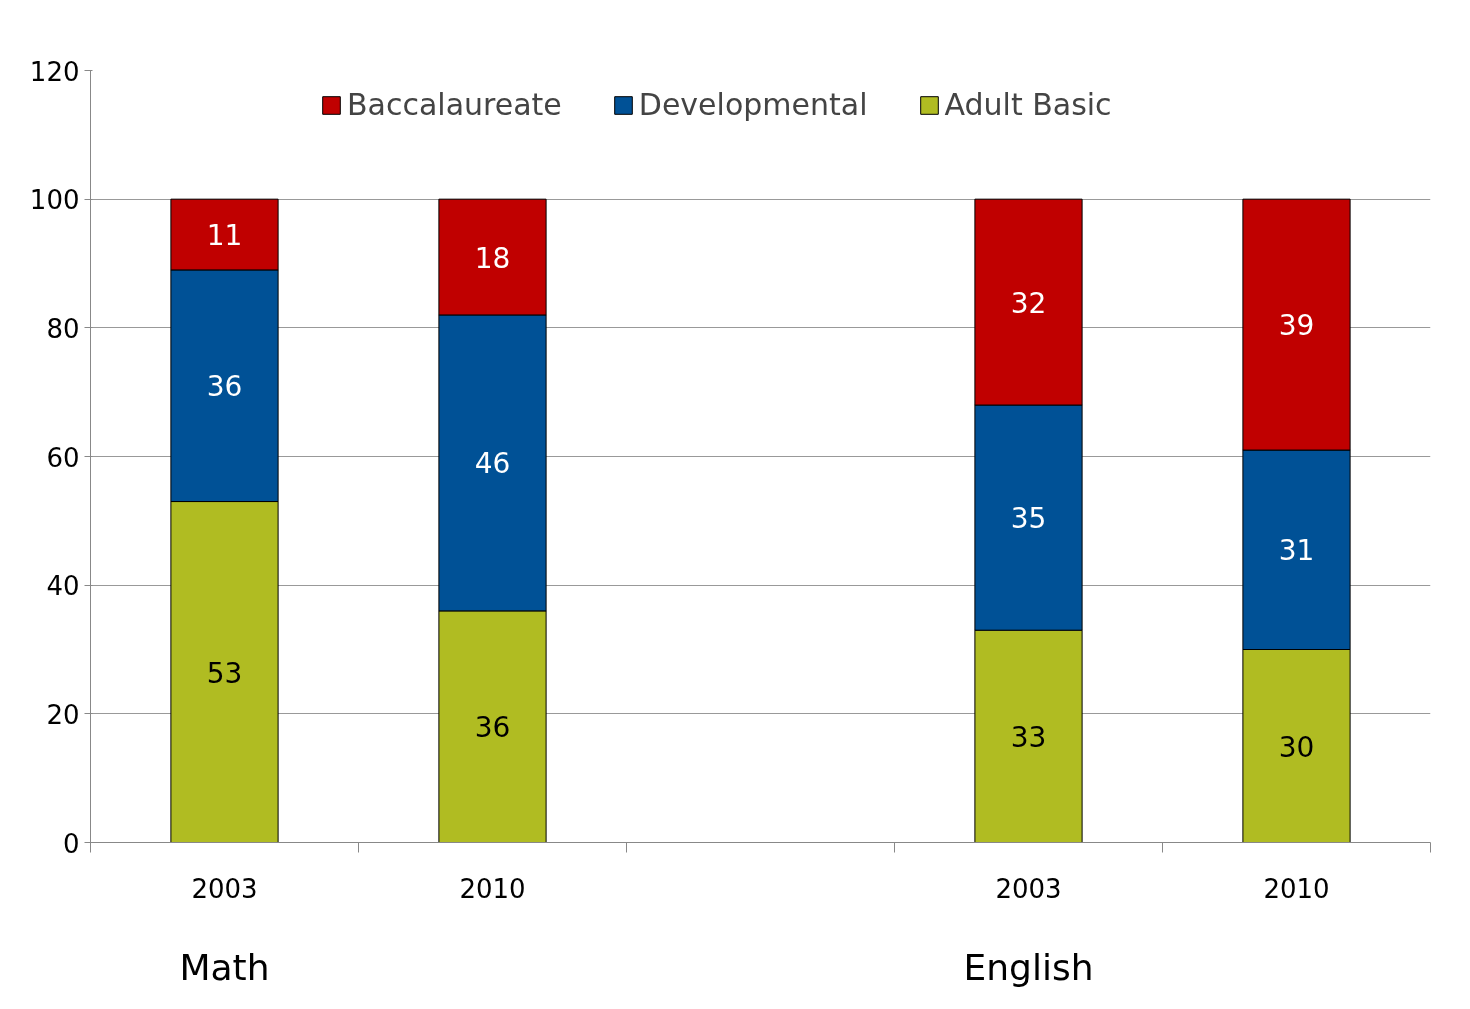 The image size is (1470, 1009). Describe the element at coordinates (54, 71) in the screenshot. I see `y-tick-label: 120` at that location.